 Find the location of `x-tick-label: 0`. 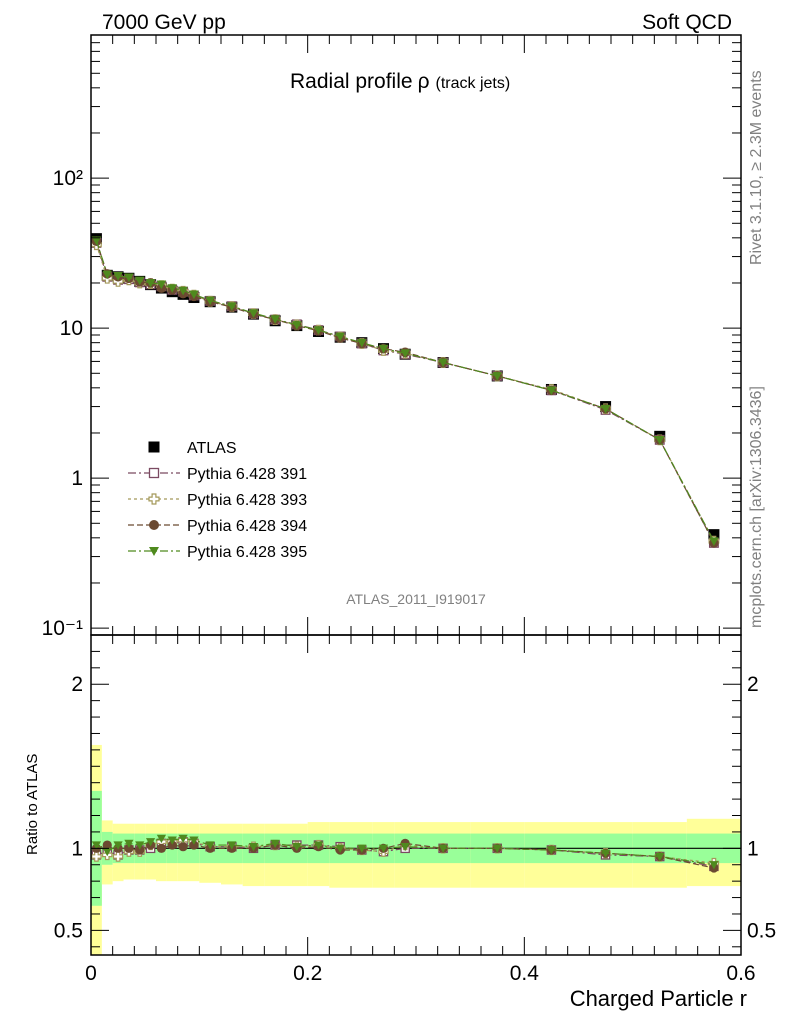

x-tick-label: 0 is located at coordinates (91, 973).